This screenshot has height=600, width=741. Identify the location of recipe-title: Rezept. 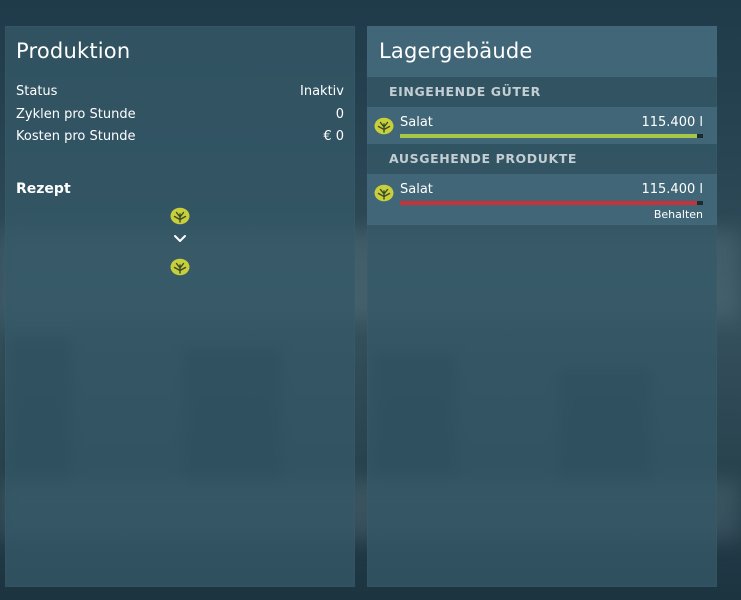
(43, 189).